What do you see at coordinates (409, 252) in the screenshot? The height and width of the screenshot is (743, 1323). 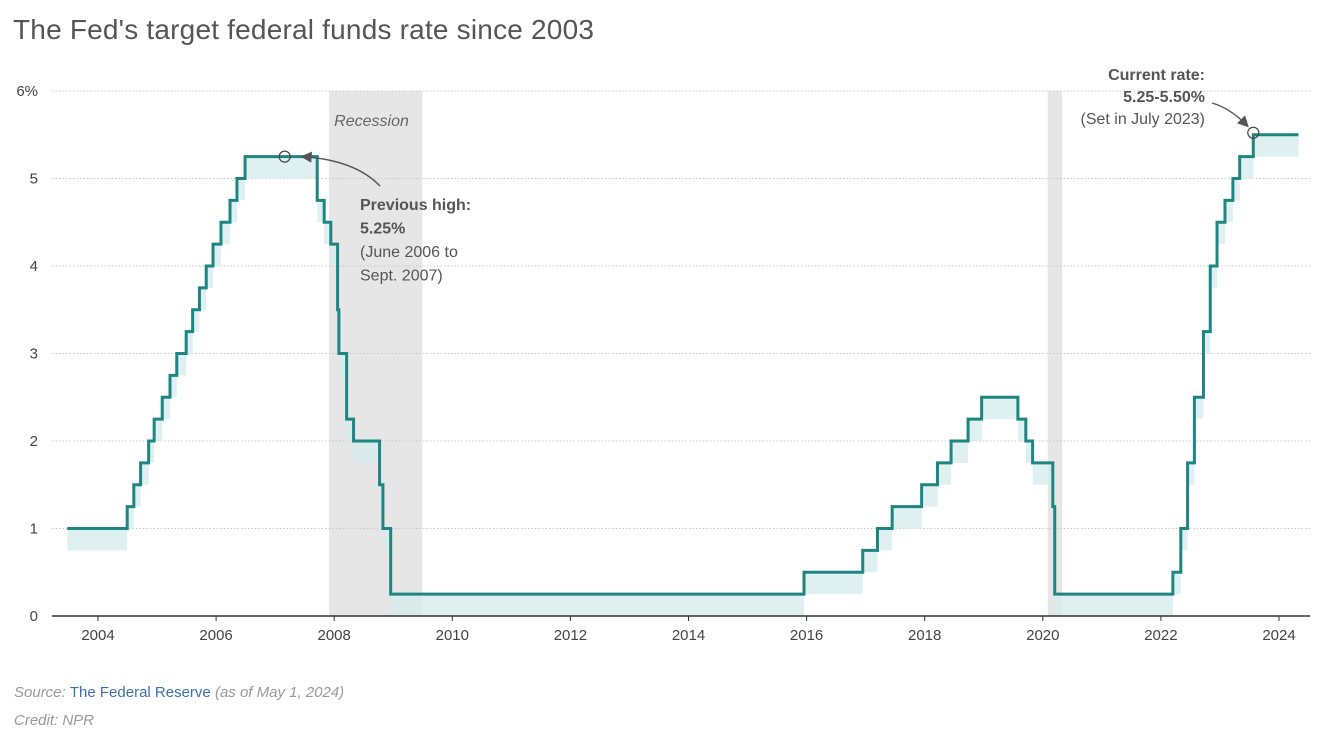 I see `previous-high-label: (June 2006 to` at bounding box center [409, 252].